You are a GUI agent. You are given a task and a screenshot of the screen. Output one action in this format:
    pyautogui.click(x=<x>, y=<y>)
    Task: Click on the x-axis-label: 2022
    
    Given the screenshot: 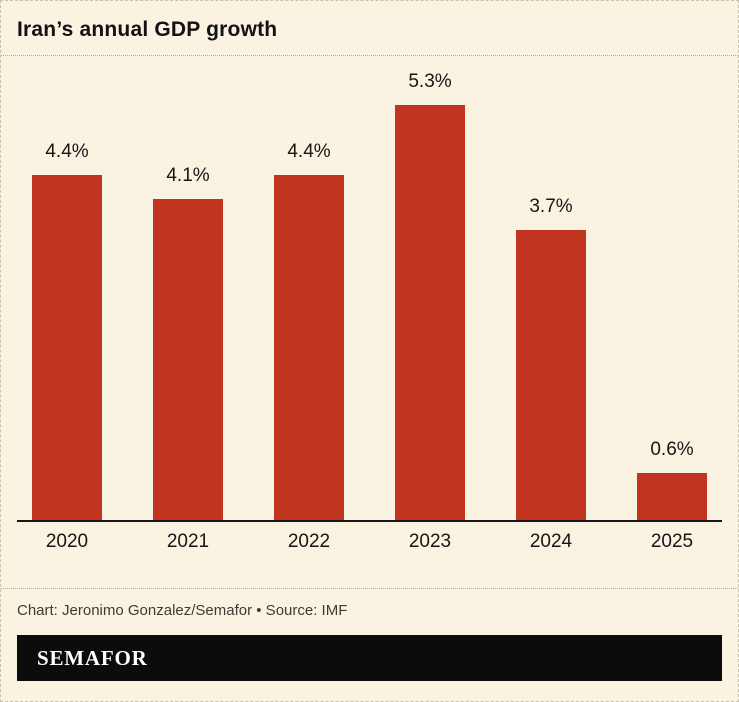 What is the action you would take?
    pyautogui.click(x=309, y=541)
    